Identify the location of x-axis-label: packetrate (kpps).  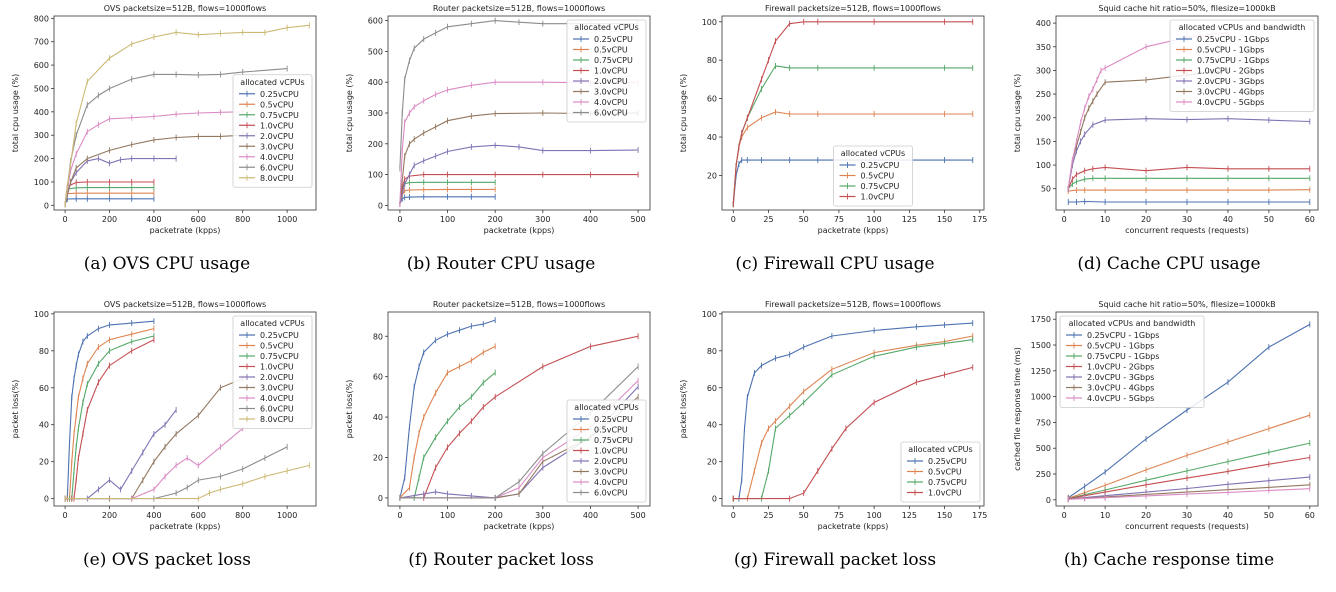
(185, 526).